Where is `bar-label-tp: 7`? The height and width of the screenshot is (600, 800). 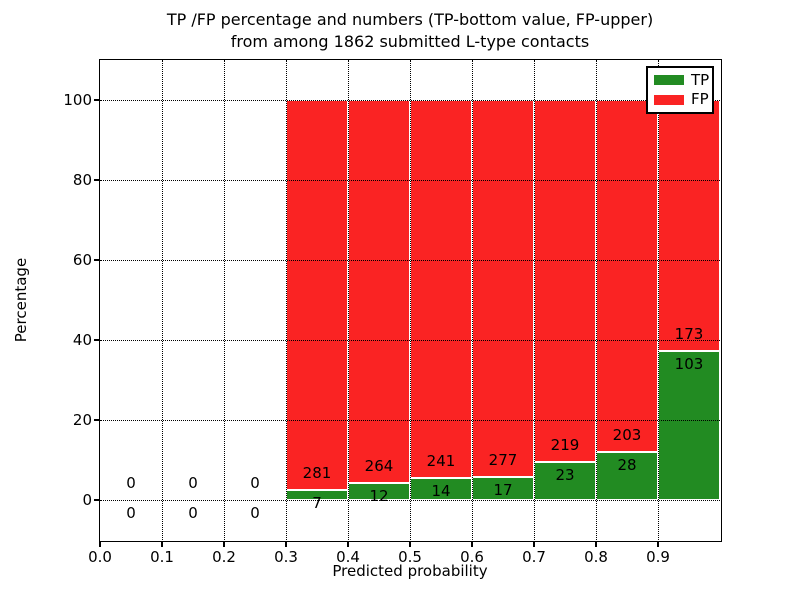 bar-label-tp: 7 is located at coordinates (317, 503).